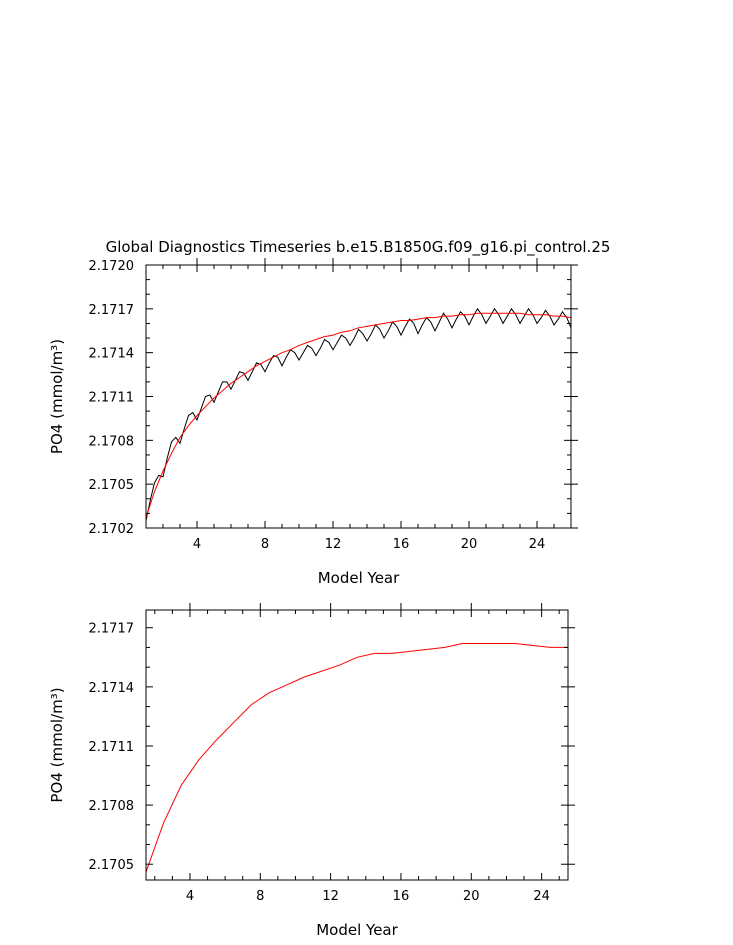 This screenshot has height=945, width=733. Describe the element at coordinates (112, 266) in the screenshot. I see `y-tick-label: 2.1720` at that location.